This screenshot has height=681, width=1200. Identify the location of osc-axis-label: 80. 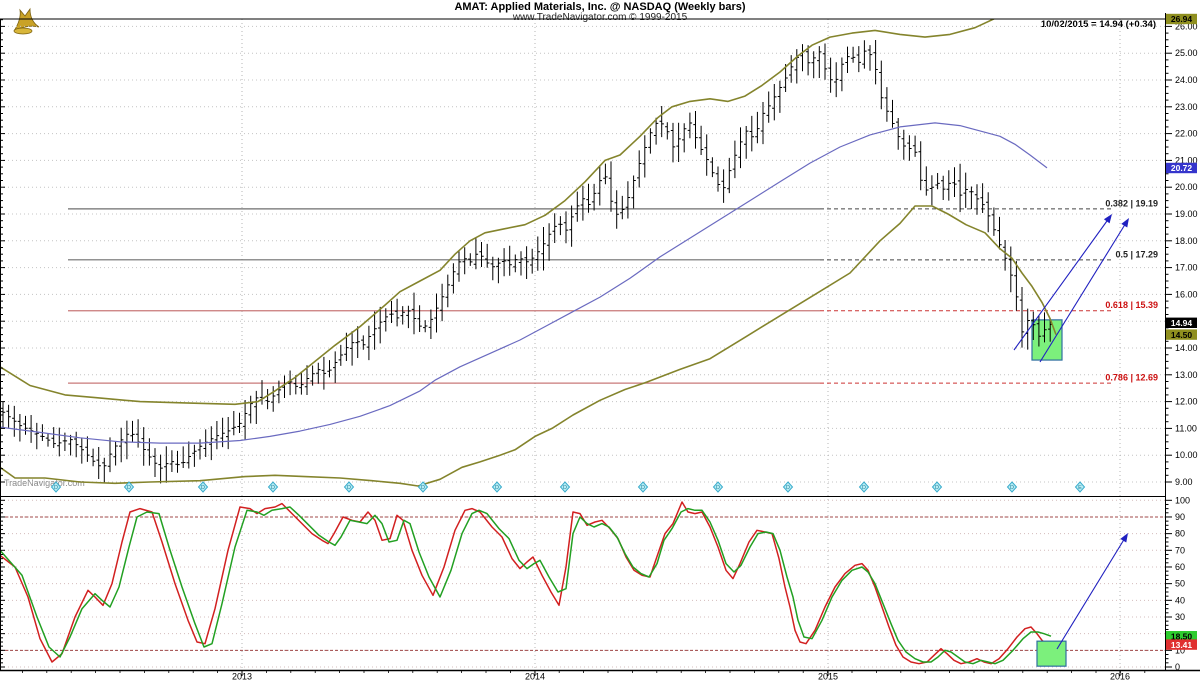
(1180, 534).